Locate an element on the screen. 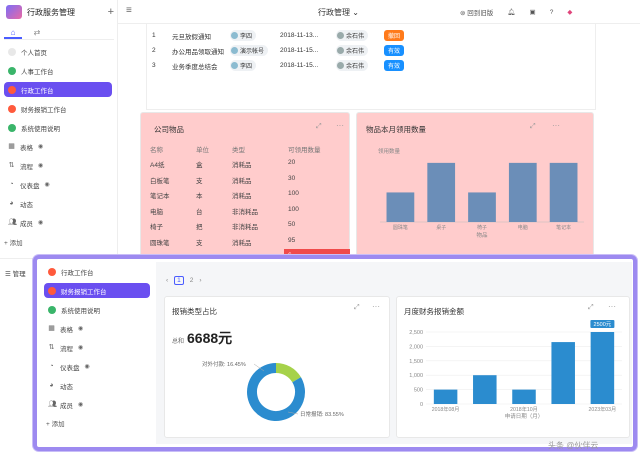 This screenshot has width=640, height=456. switch-tab-icon: ⇄ is located at coordinates (37, 32).